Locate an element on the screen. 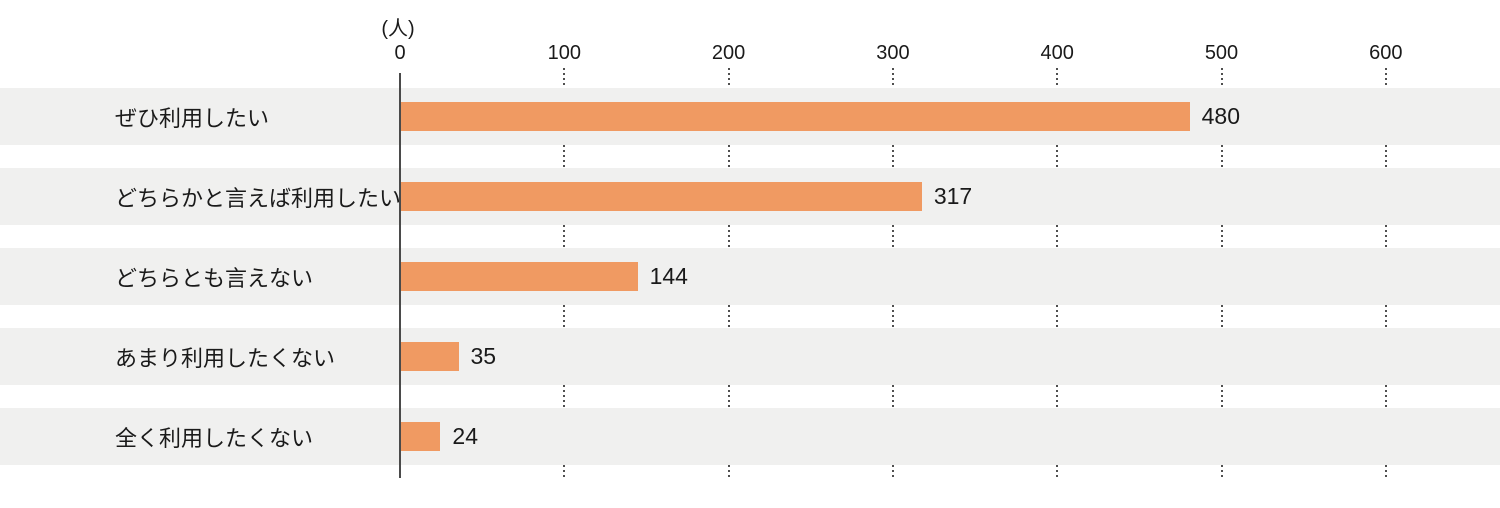  value-label: 480 is located at coordinates (1220, 116).